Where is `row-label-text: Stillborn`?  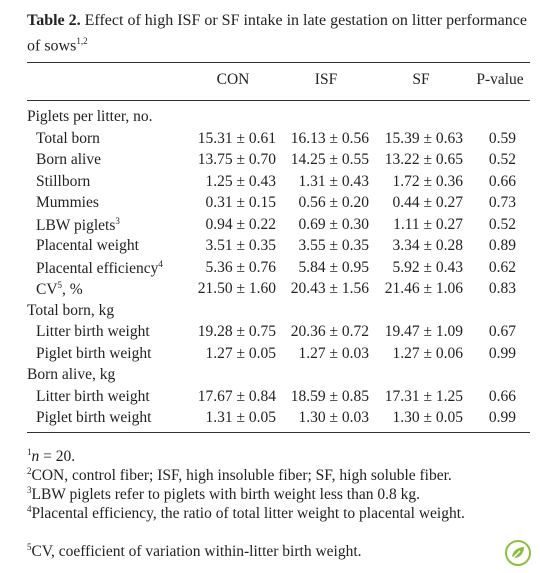
row-label-text: Stillborn is located at coordinates (63, 181).